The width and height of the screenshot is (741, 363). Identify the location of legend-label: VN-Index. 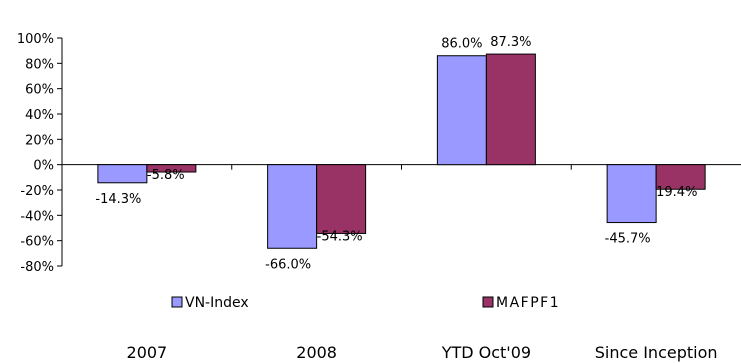
(217, 303).